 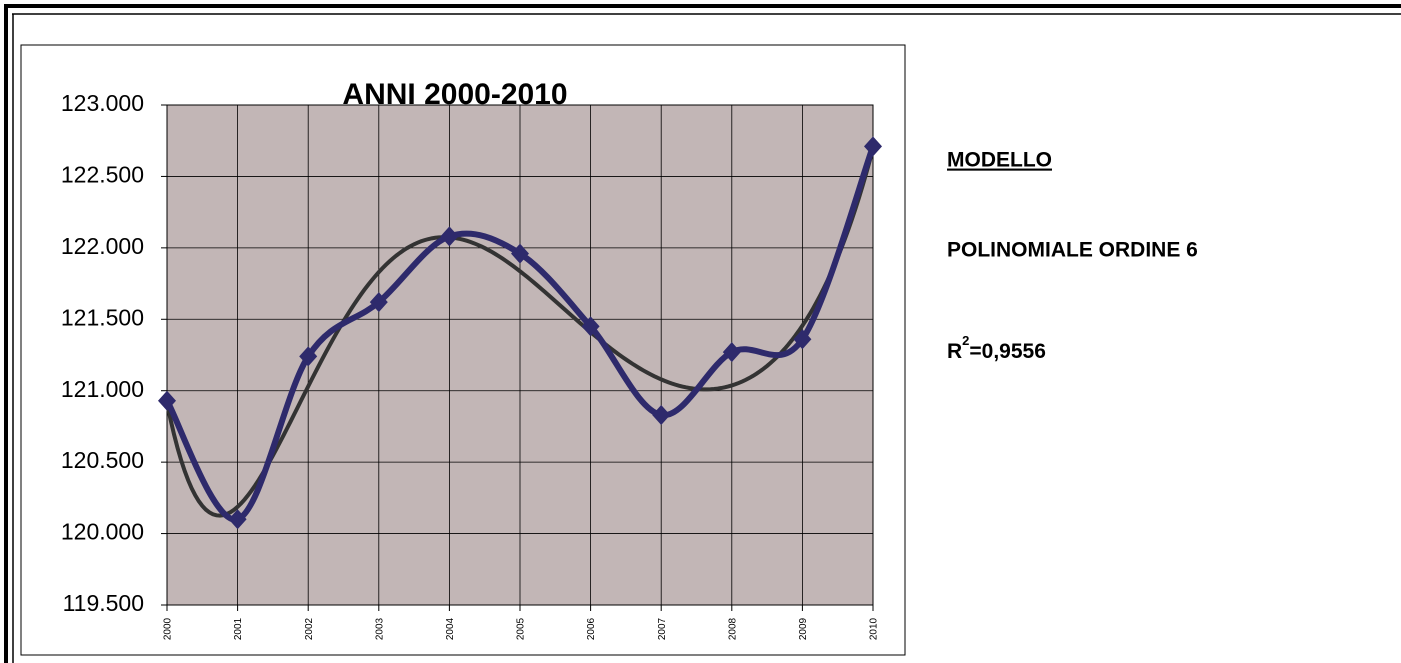 What do you see at coordinates (454, 94) in the screenshot?
I see `chart-title: ANNI 2000-2010` at bounding box center [454, 94].